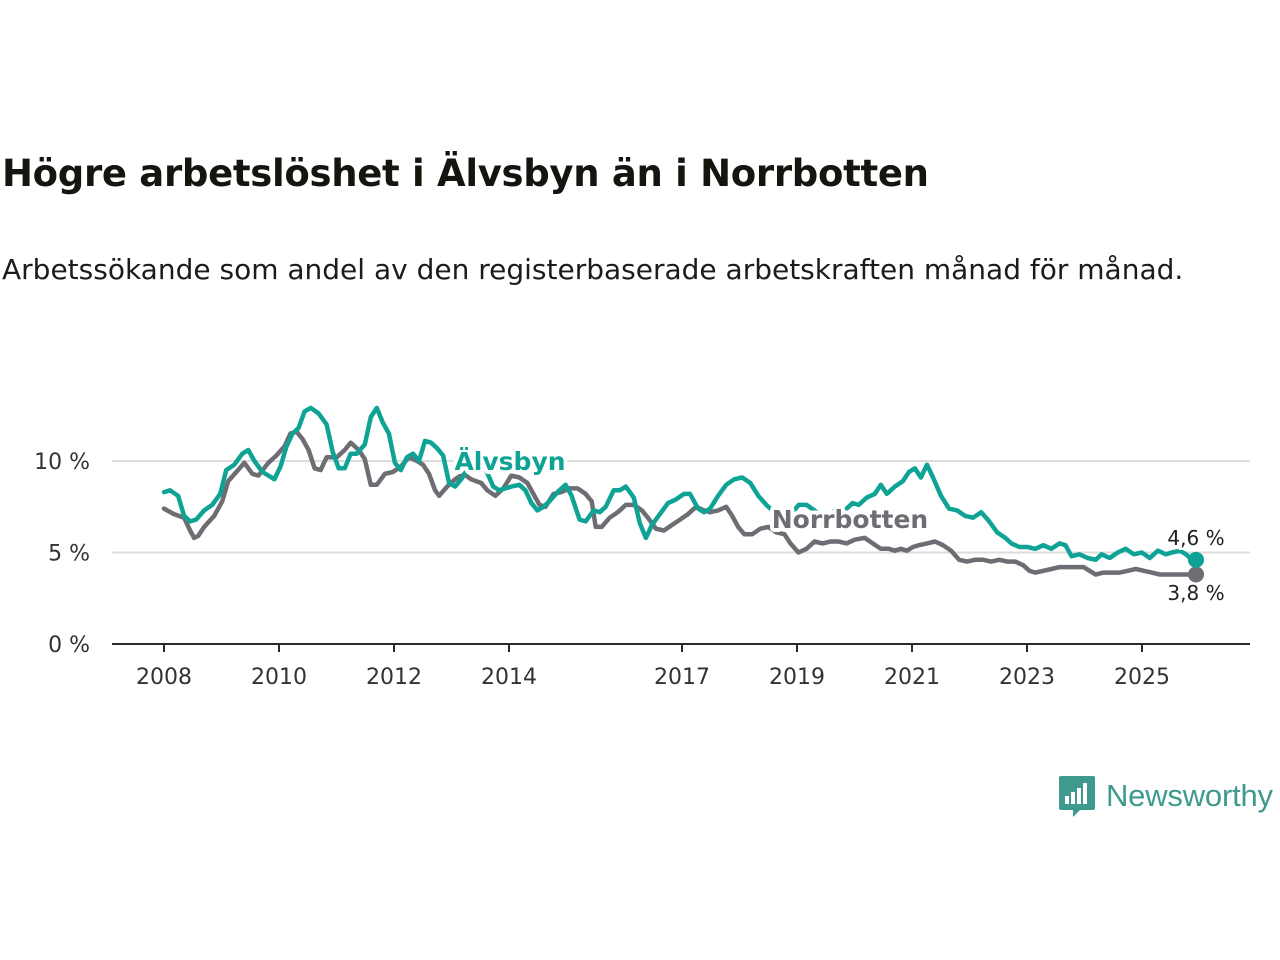 This screenshot has height=960, width=1280. Describe the element at coordinates (69, 554) in the screenshot. I see `y-tick-label: 5 %` at that location.